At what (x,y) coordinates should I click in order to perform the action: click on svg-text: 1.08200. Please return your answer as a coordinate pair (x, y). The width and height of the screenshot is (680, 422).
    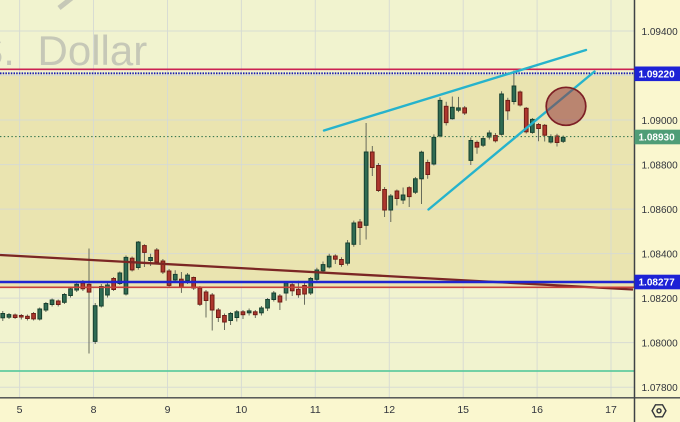
    Looking at the image, I should click on (660, 299).